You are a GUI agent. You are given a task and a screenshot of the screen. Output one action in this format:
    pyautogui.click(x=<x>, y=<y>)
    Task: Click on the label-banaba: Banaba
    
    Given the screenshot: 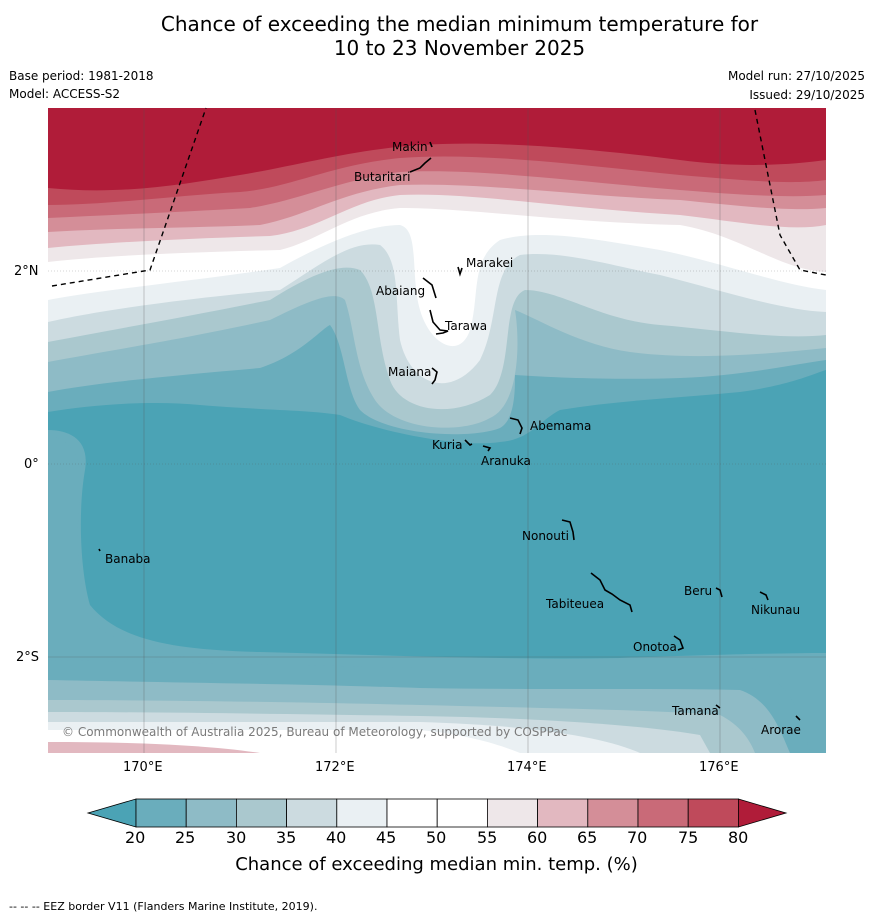 What is the action you would take?
    pyautogui.click(x=128, y=559)
    